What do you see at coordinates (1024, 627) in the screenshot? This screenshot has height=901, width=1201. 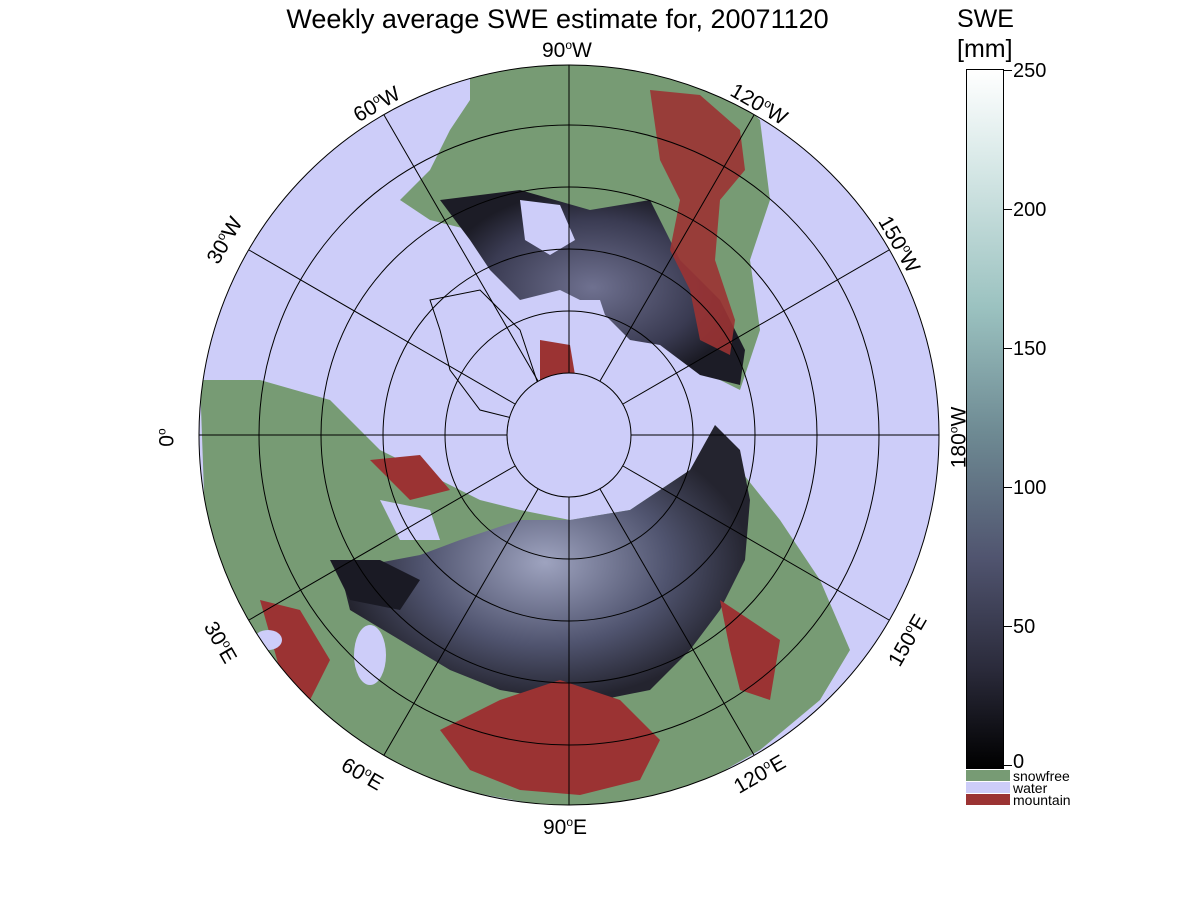 I see `colorbar-tick-label: 50` at bounding box center [1024, 627].